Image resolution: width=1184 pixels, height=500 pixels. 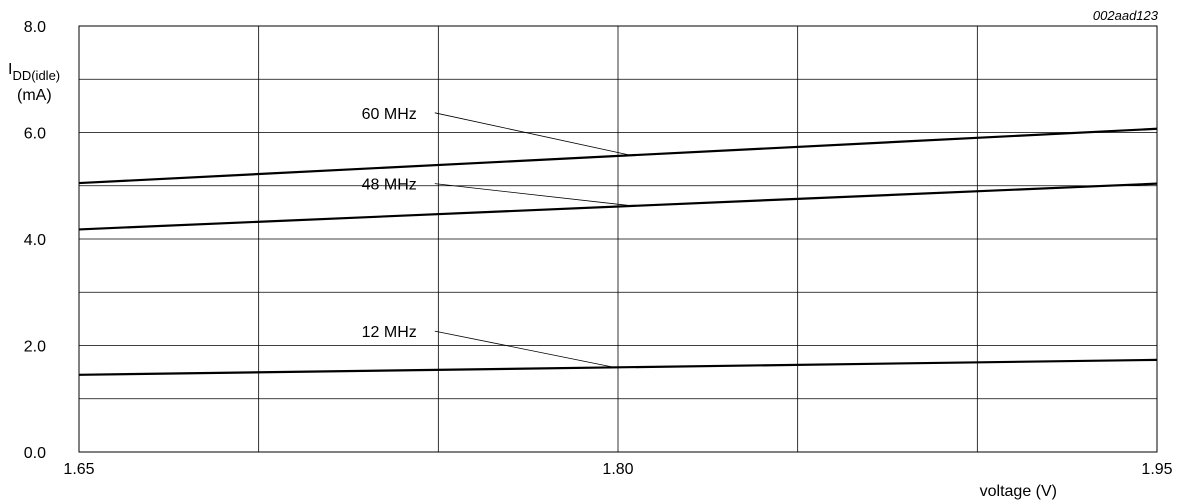 I want to click on y-tick-label: 8.0, so click(x=35, y=27).